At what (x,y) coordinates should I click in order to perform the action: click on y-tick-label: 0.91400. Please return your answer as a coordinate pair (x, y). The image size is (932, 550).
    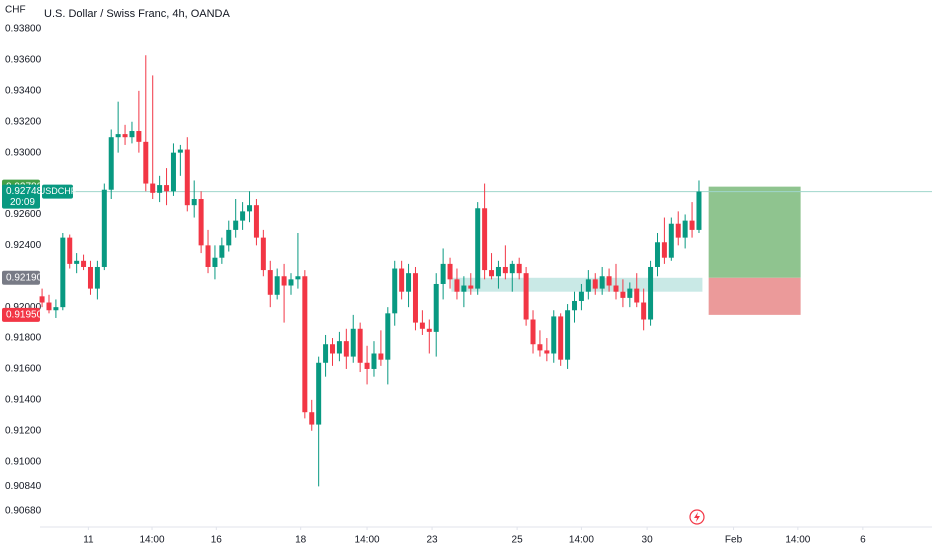
    Looking at the image, I should click on (23, 399).